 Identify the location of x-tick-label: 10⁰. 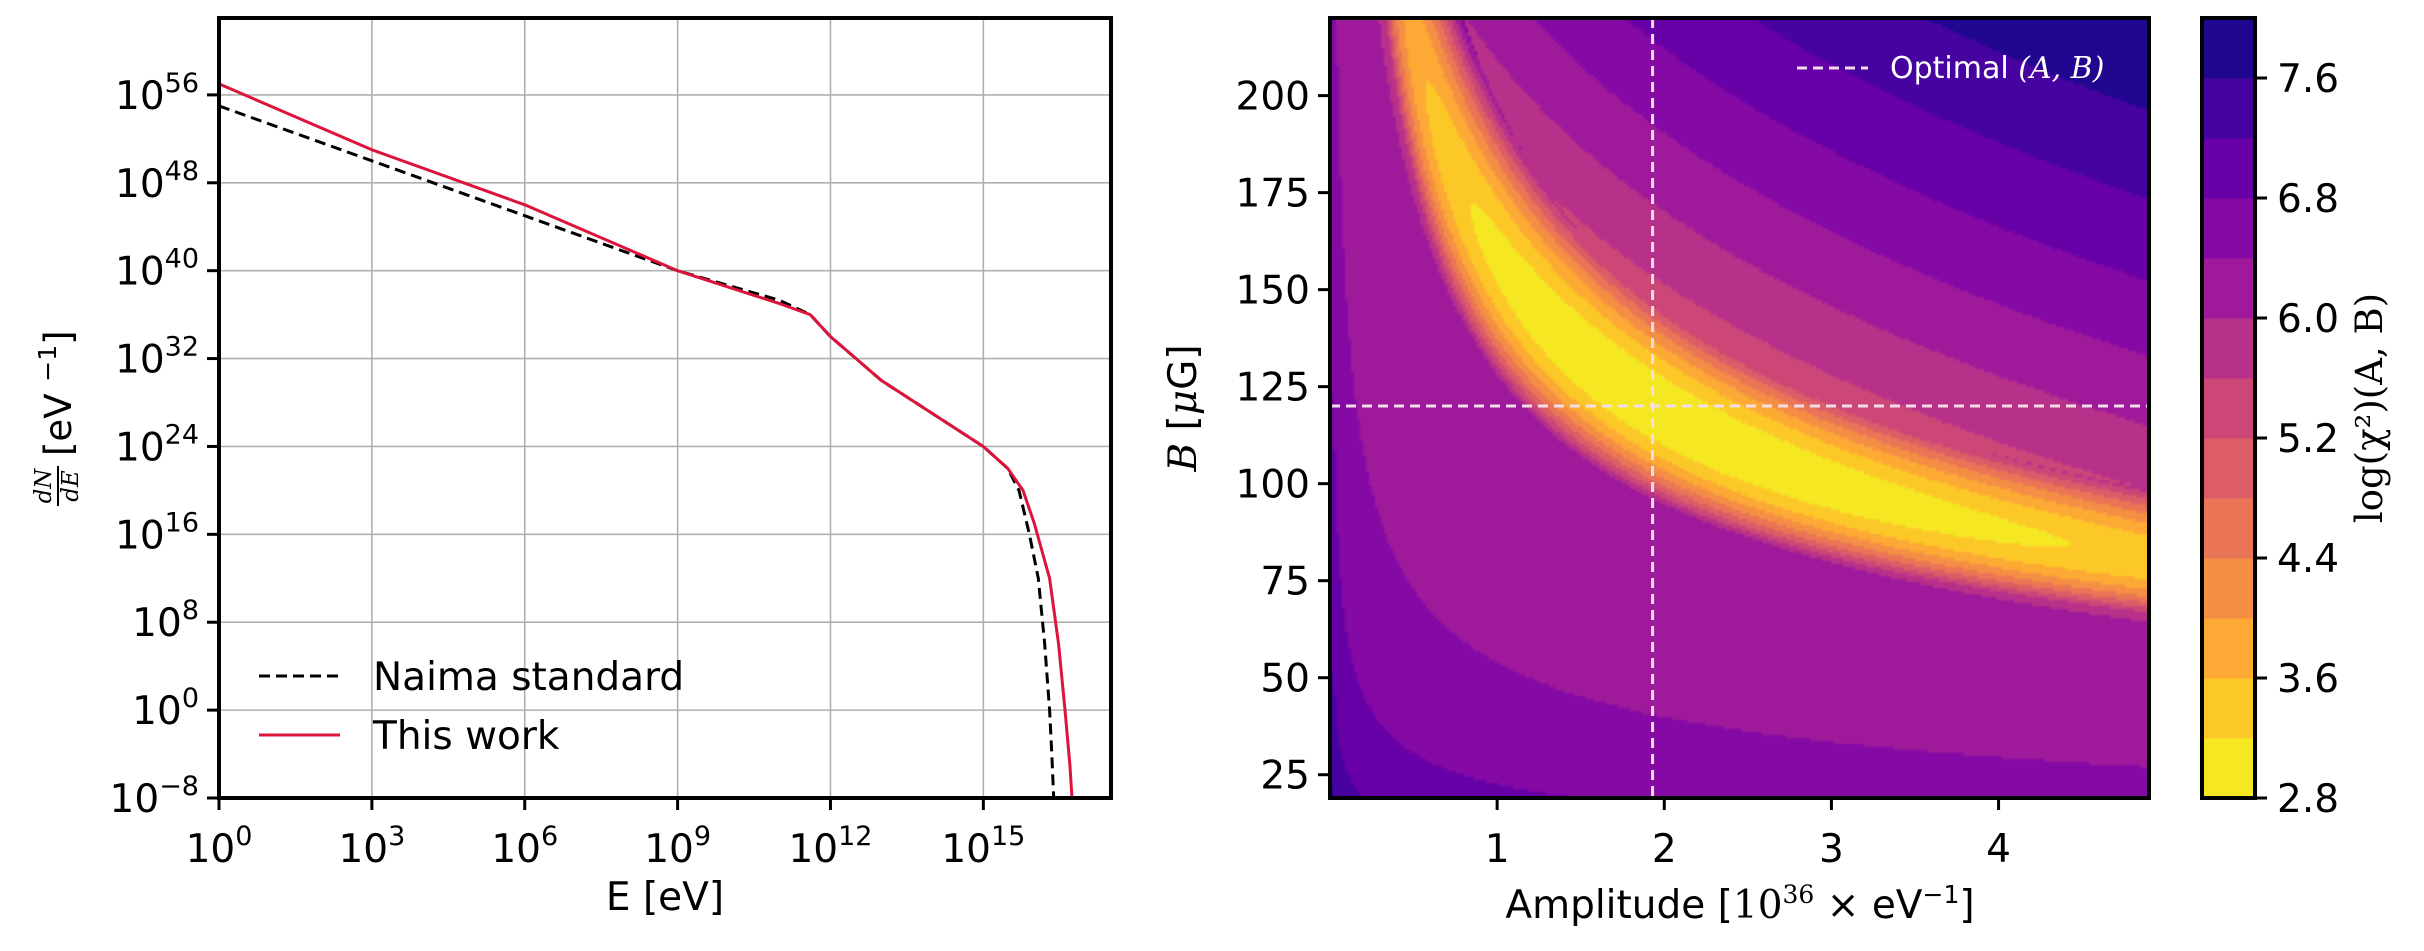
(219, 846).